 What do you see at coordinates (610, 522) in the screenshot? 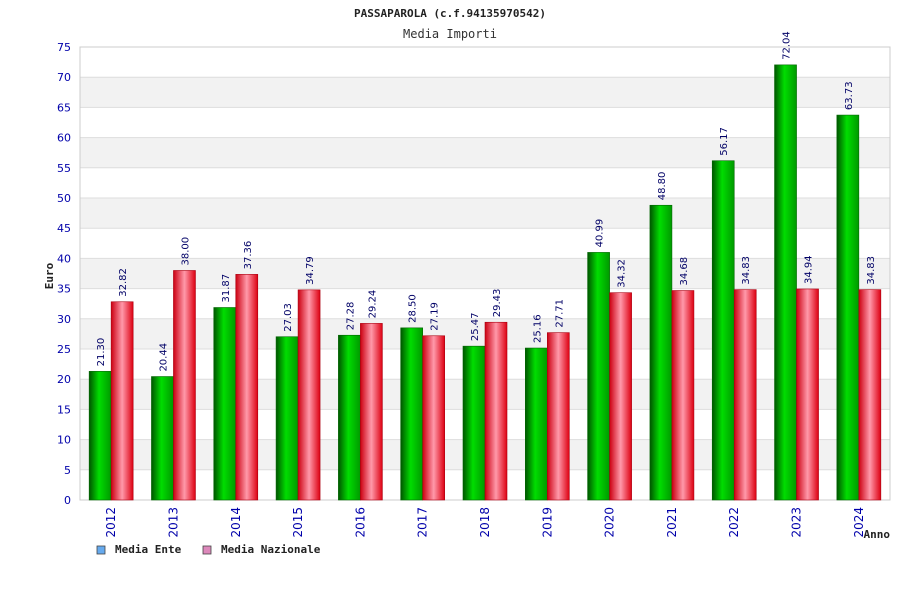
I see `x-tick-label: 2020` at bounding box center [610, 522].